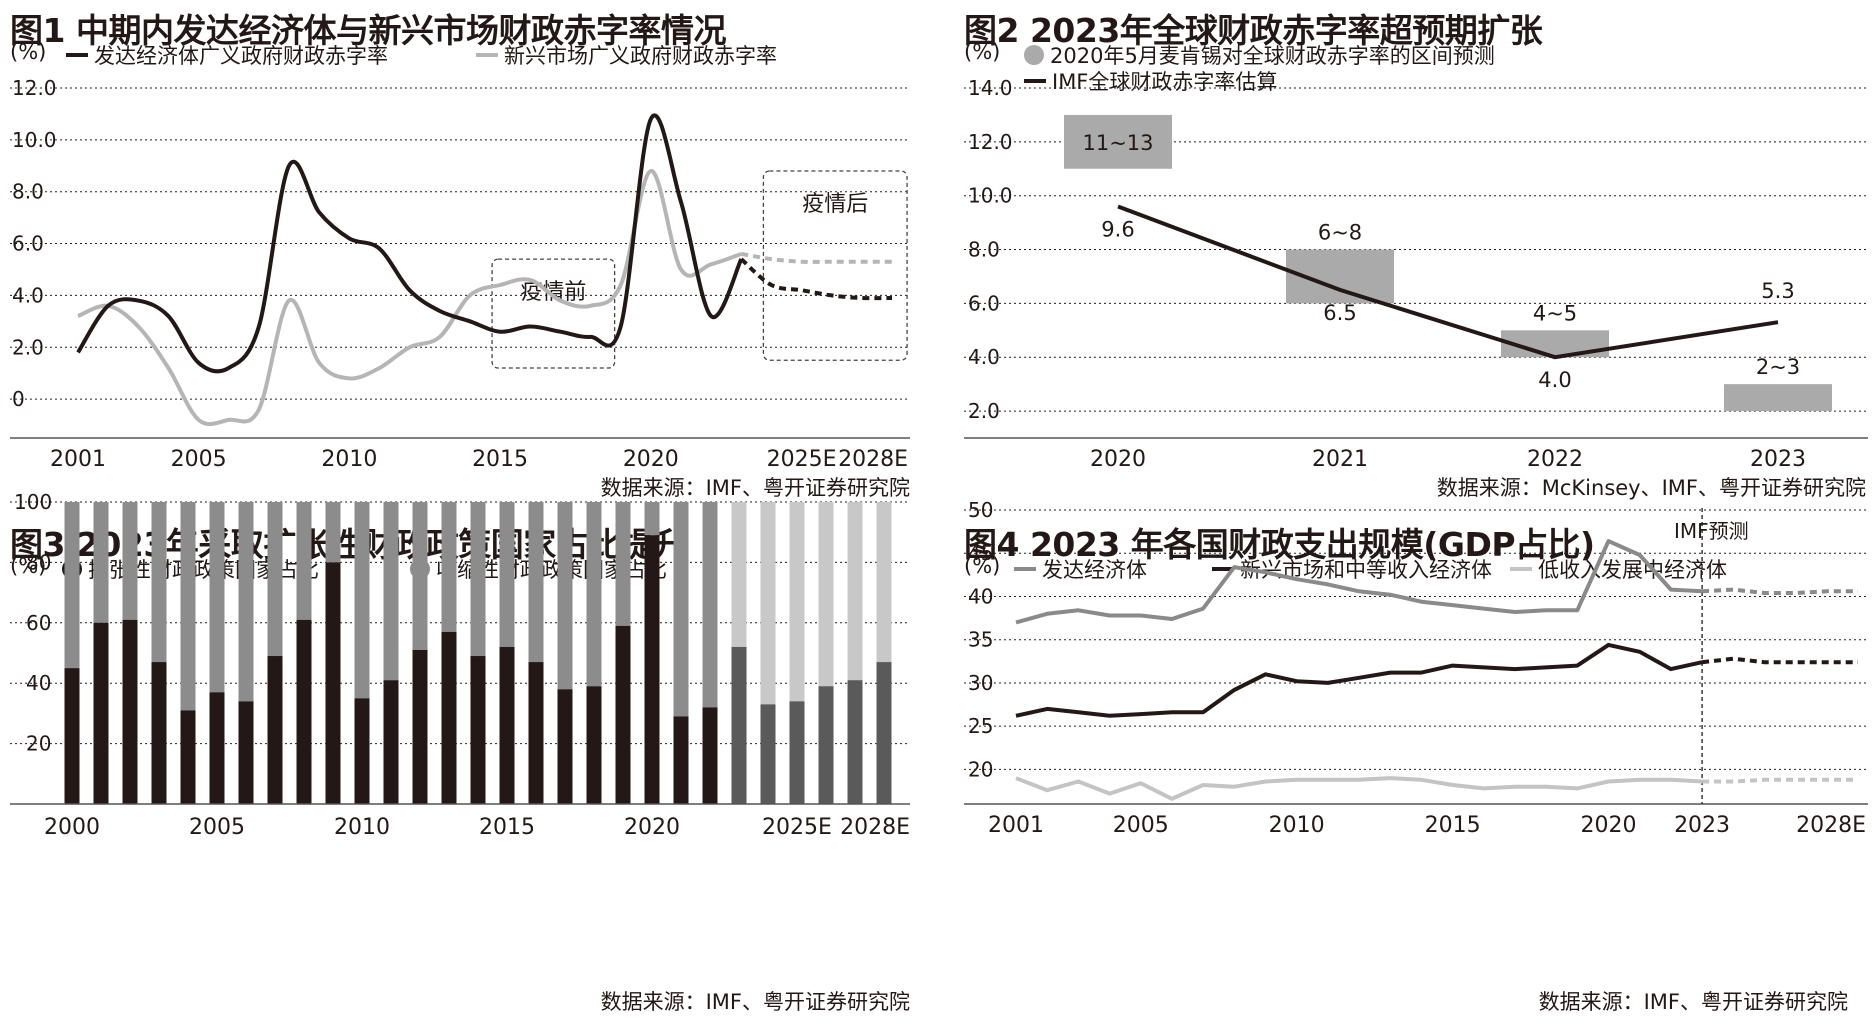 The width and height of the screenshot is (1876, 1028). Describe the element at coordinates (980, 510) in the screenshot. I see `y-tick-label: 50` at that location.